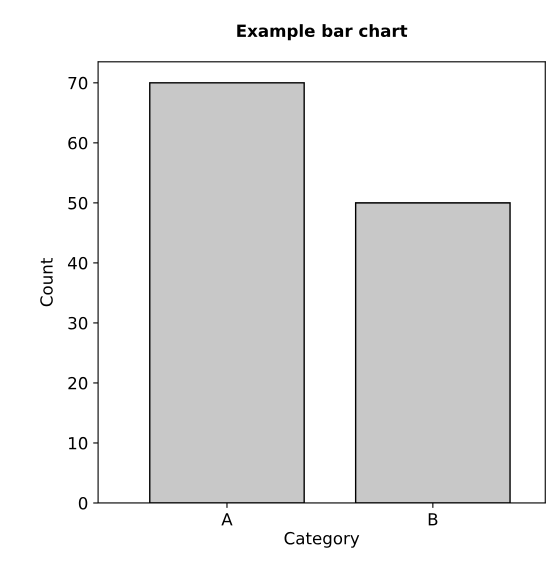 Image resolution: width=548 pixels, height=562 pixels. Describe the element at coordinates (78, 203) in the screenshot. I see `y-tick-label: 50` at that location.